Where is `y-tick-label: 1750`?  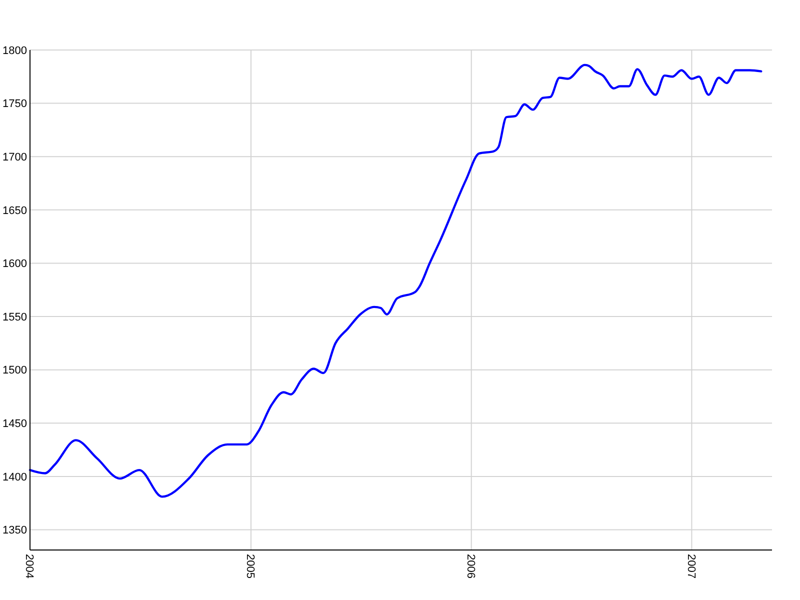 y-tick-label: 1750 is located at coordinates (14, 104).